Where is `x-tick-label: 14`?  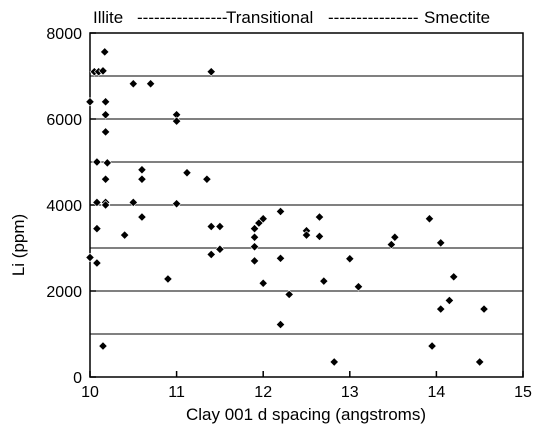 x-tick-label: 14 is located at coordinates (437, 392).